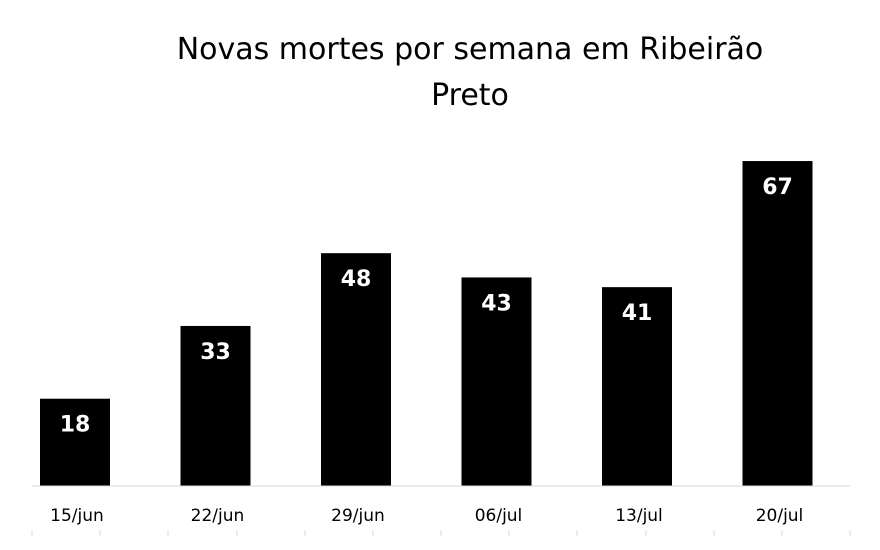 This screenshot has width=880, height=550. I want to click on bar-value-label: 18, so click(75, 425).